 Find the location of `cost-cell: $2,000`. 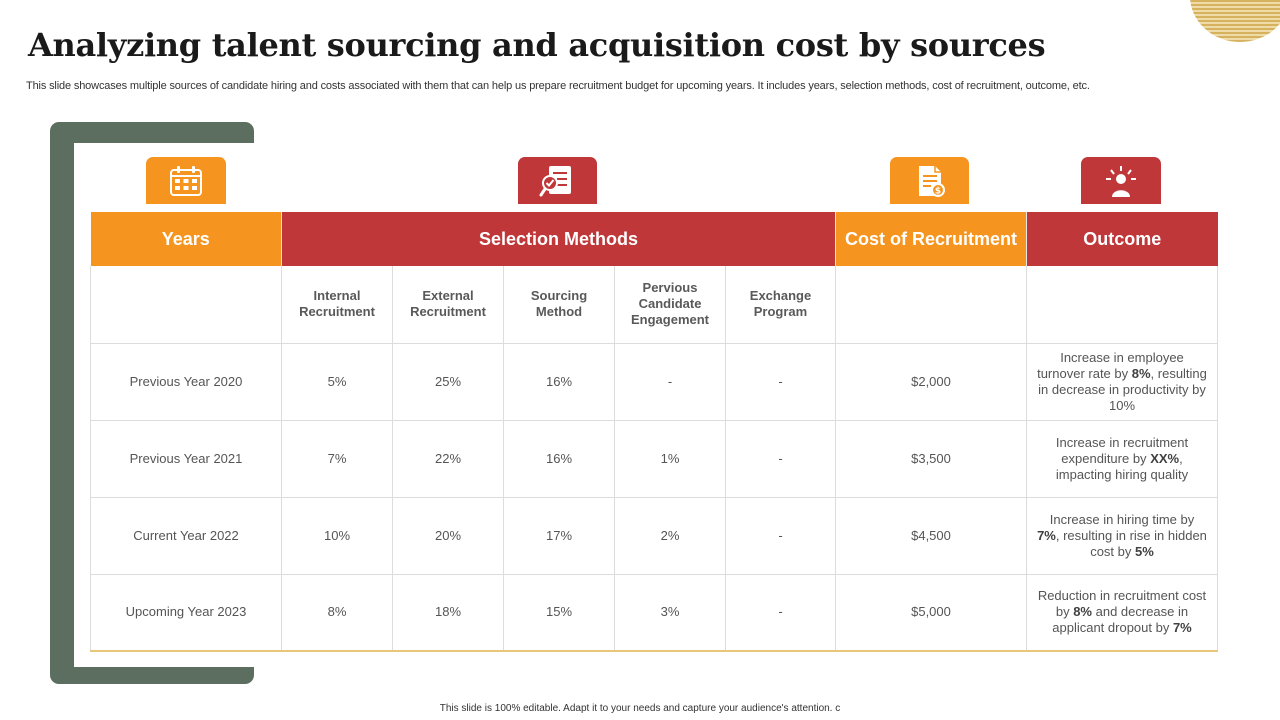

cost-cell: $2,000 is located at coordinates (931, 382).